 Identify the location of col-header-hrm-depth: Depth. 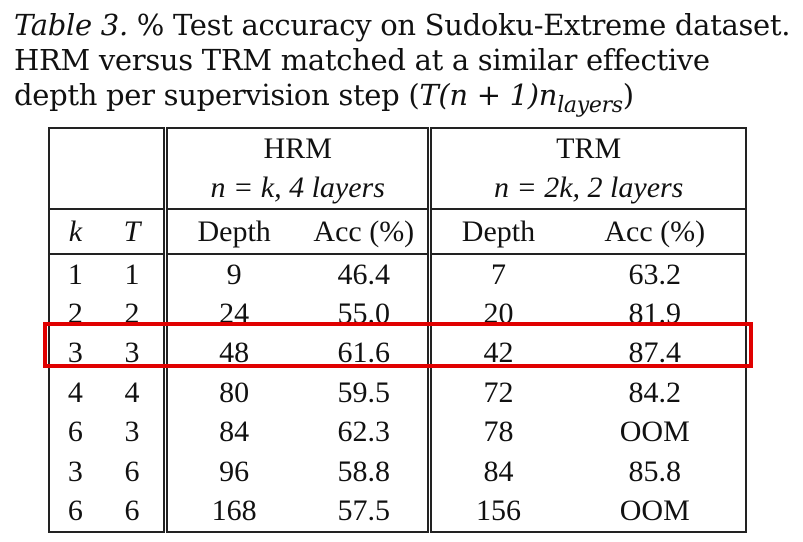
(233, 231).